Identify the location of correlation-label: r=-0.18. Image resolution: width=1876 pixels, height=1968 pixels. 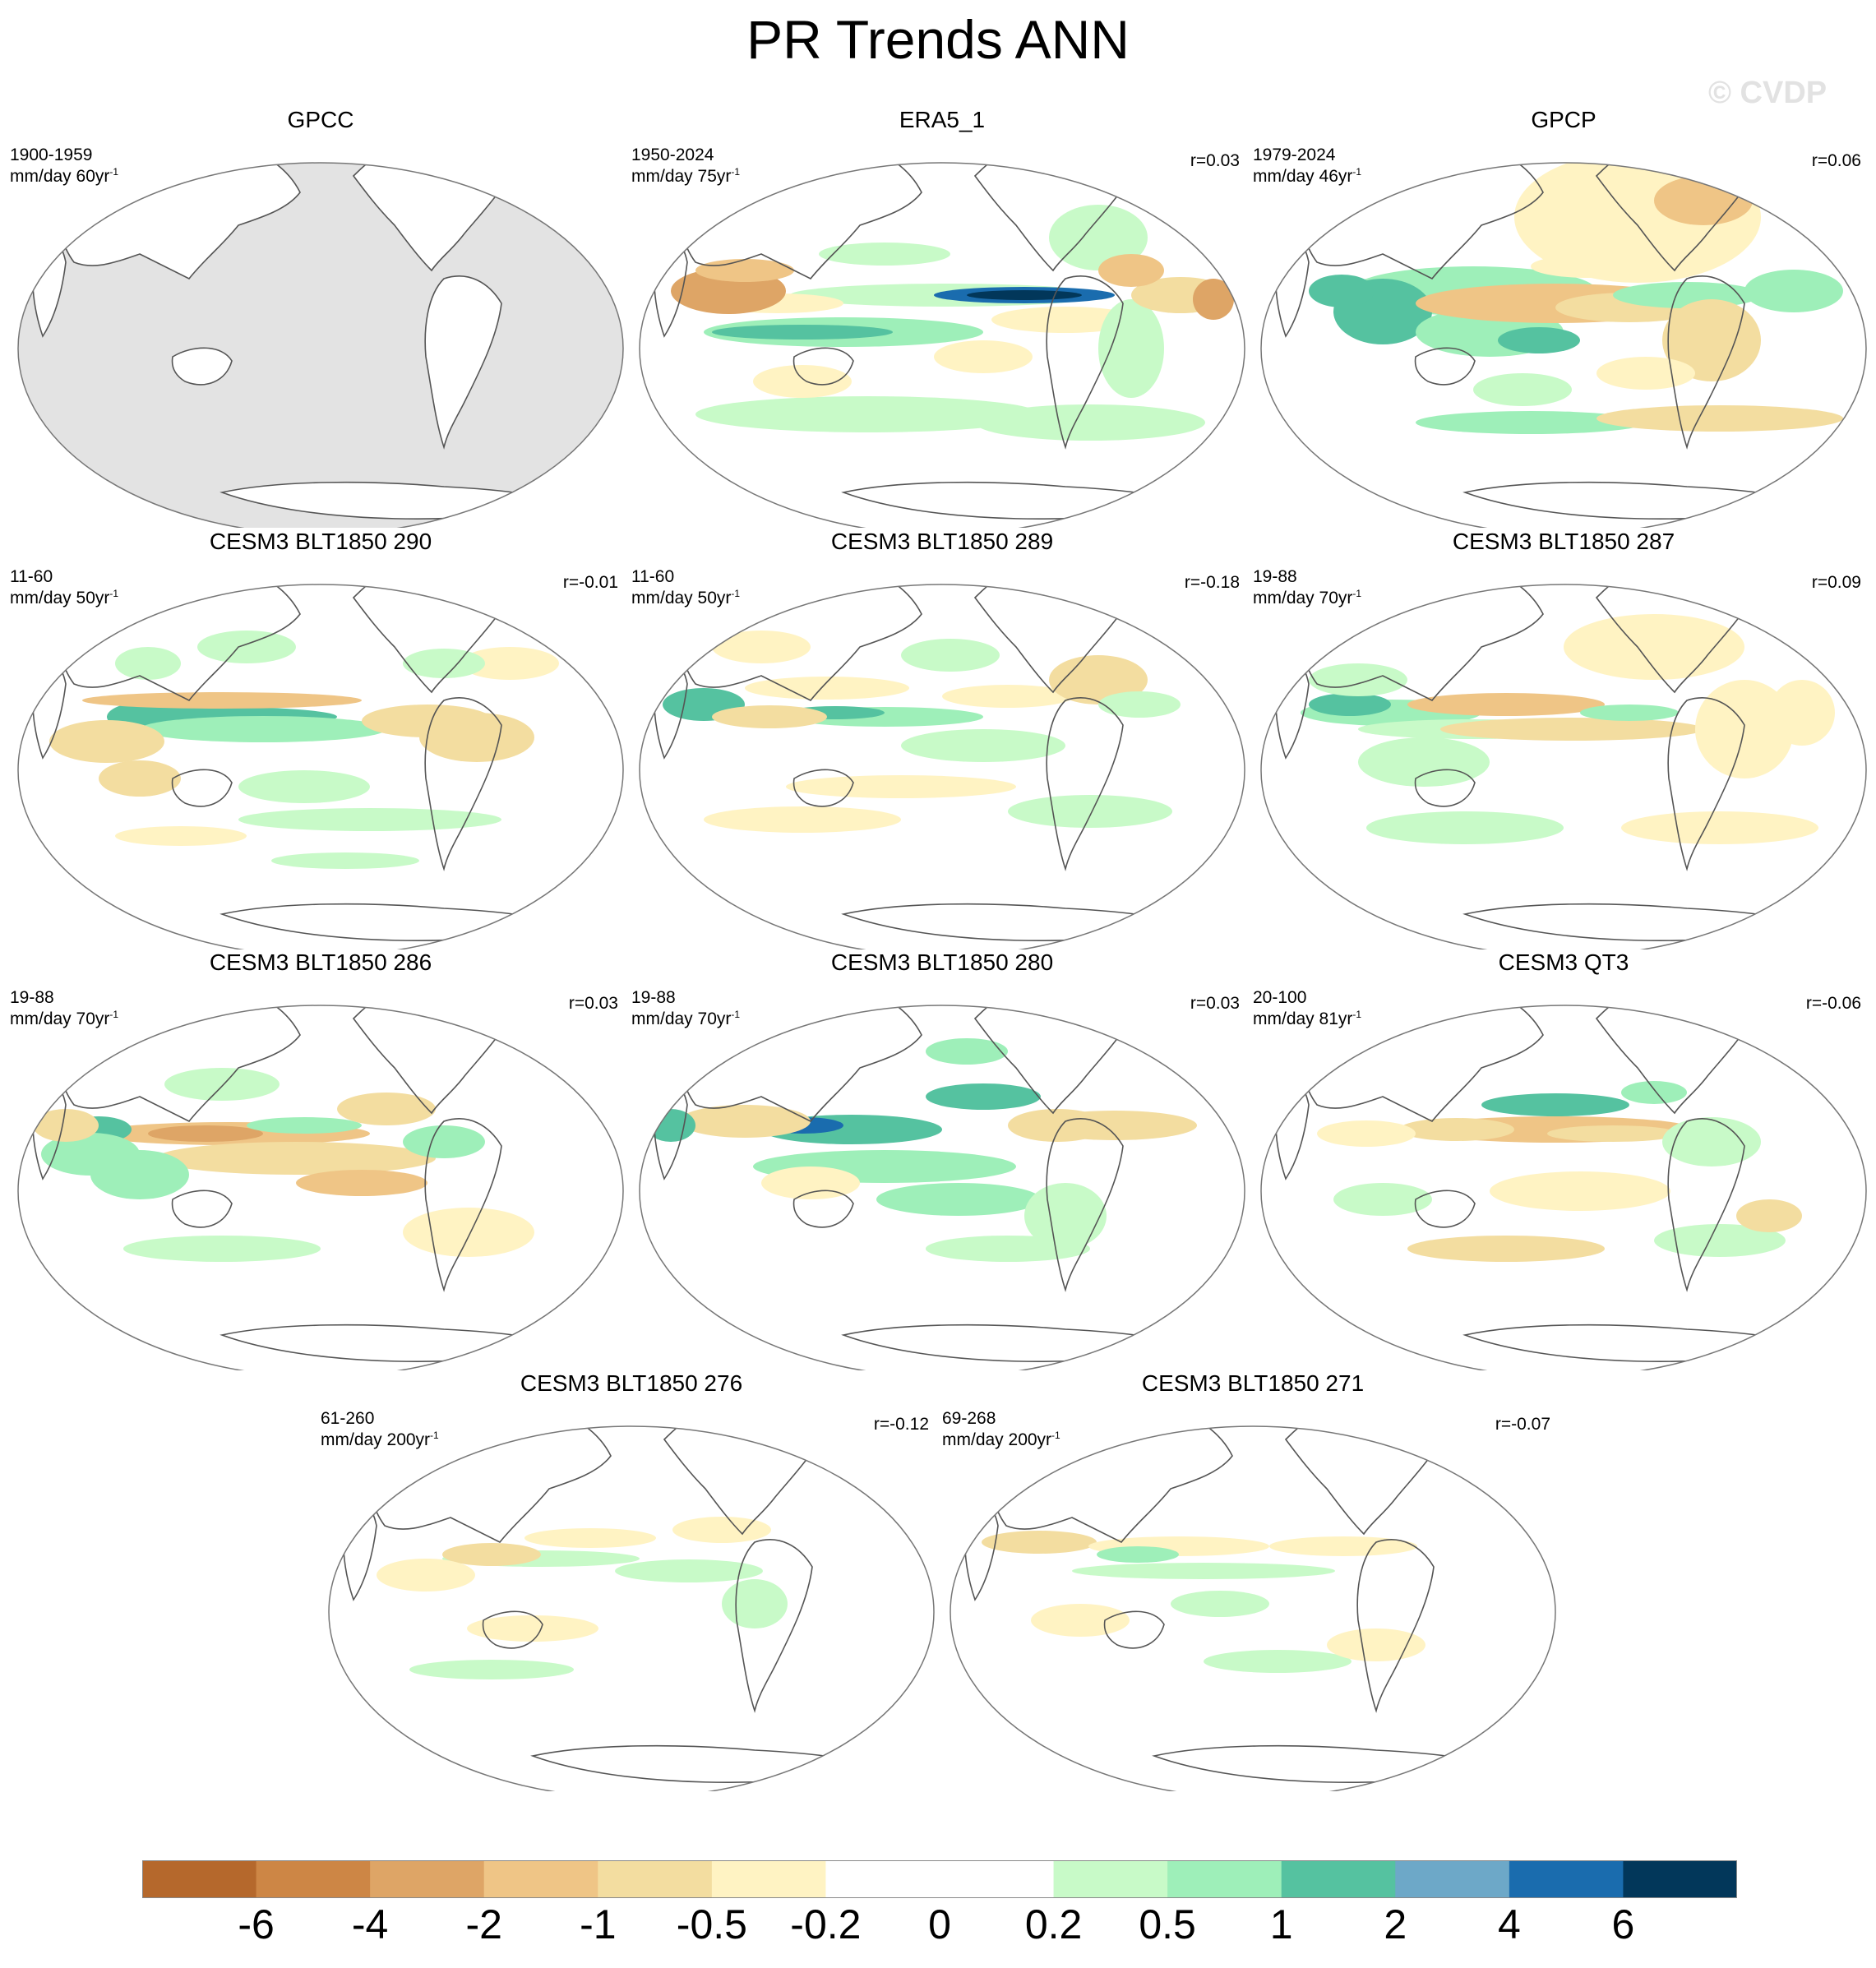
(1212, 582).